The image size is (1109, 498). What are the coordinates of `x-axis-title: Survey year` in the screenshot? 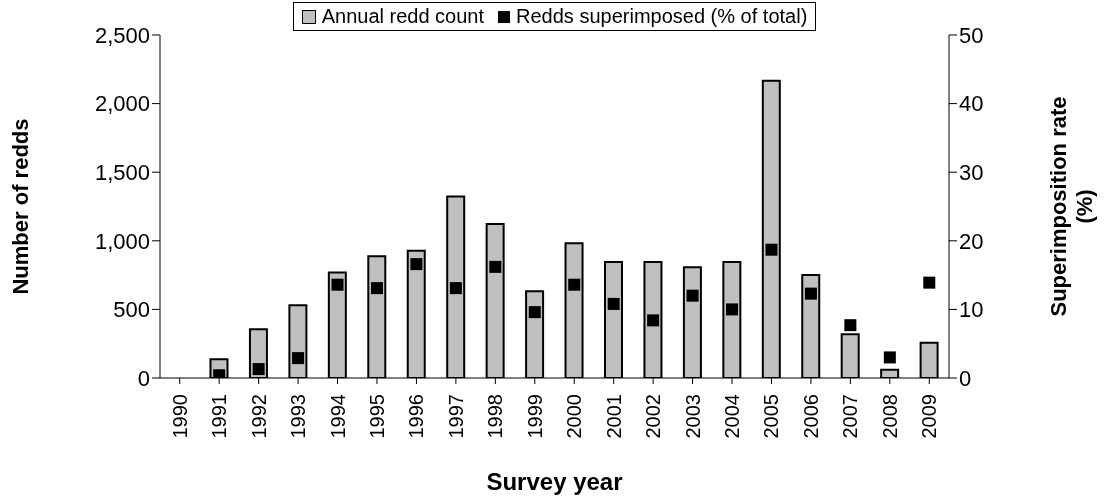 It's located at (554, 481).